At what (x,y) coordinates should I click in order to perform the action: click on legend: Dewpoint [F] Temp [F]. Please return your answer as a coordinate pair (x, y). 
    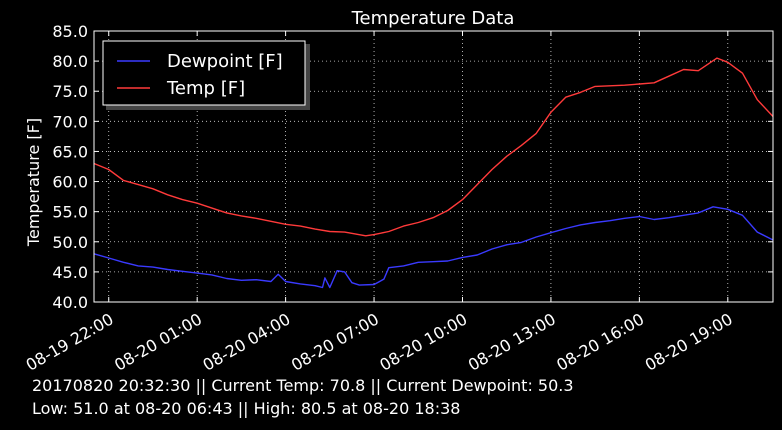
    Looking at the image, I should click on (206, 75).